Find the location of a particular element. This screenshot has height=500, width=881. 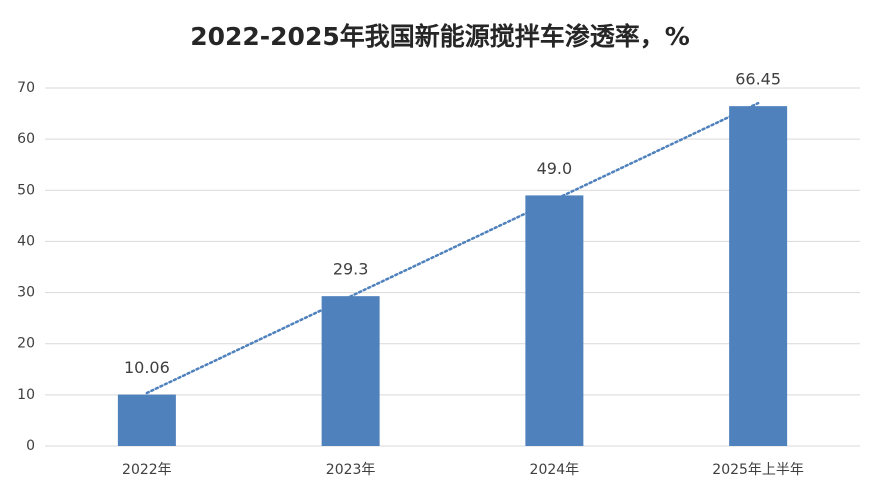

x-tick-label: 2022年 is located at coordinates (147, 470).